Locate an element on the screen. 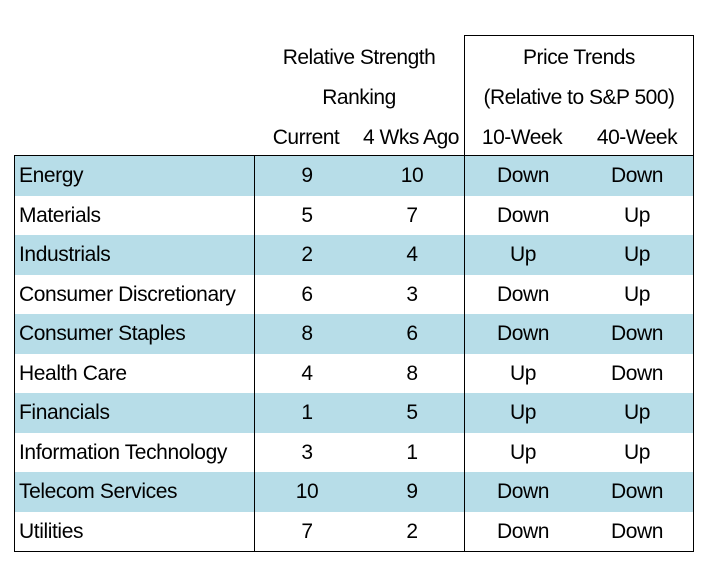 The image size is (713, 571). sector-cell: Financials is located at coordinates (64, 412).